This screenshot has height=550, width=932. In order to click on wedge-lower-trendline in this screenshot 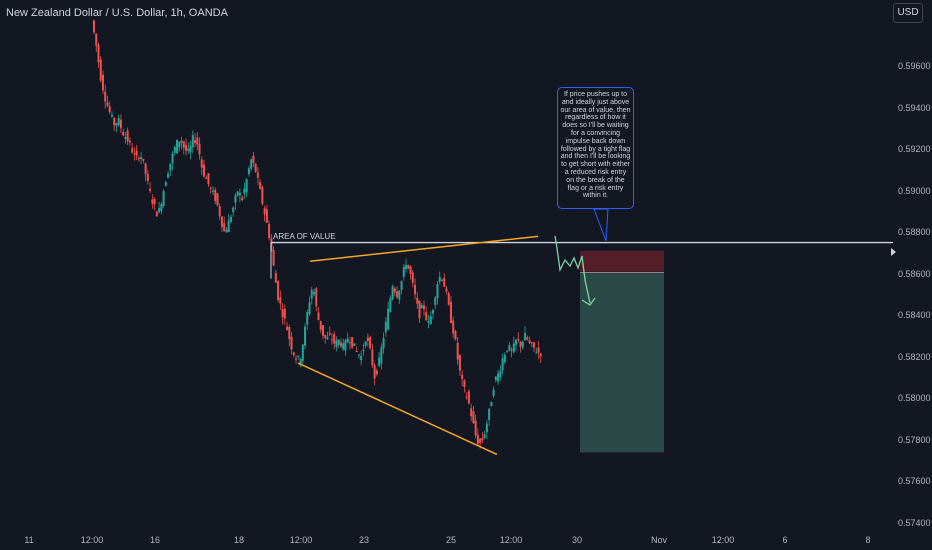, I will do `click(397, 409)`.